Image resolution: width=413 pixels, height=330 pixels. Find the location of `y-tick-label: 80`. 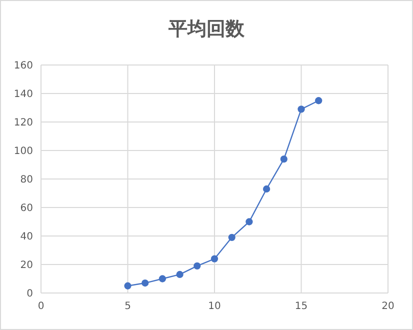

y-tick-label: 80 is located at coordinates (26, 180).